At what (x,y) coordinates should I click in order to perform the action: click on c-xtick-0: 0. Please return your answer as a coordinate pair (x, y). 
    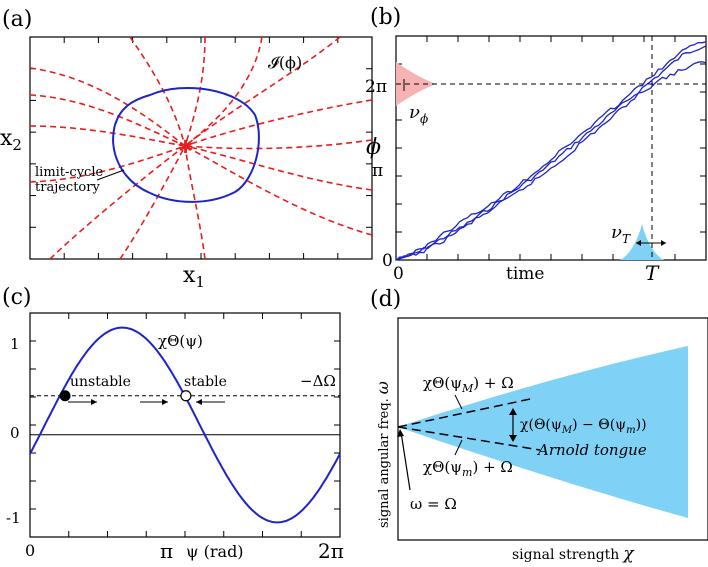
    Looking at the image, I should click on (30, 550).